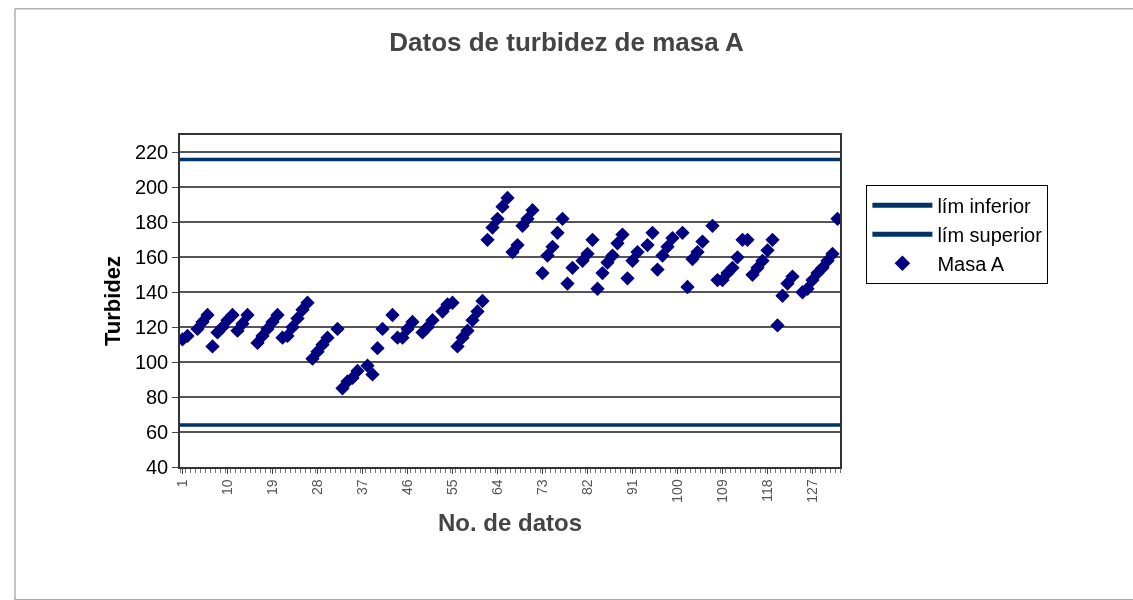 This screenshot has width=1133, height=600. What do you see at coordinates (362, 487) in the screenshot?
I see `x-tick-label: 37` at bounding box center [362, 487].